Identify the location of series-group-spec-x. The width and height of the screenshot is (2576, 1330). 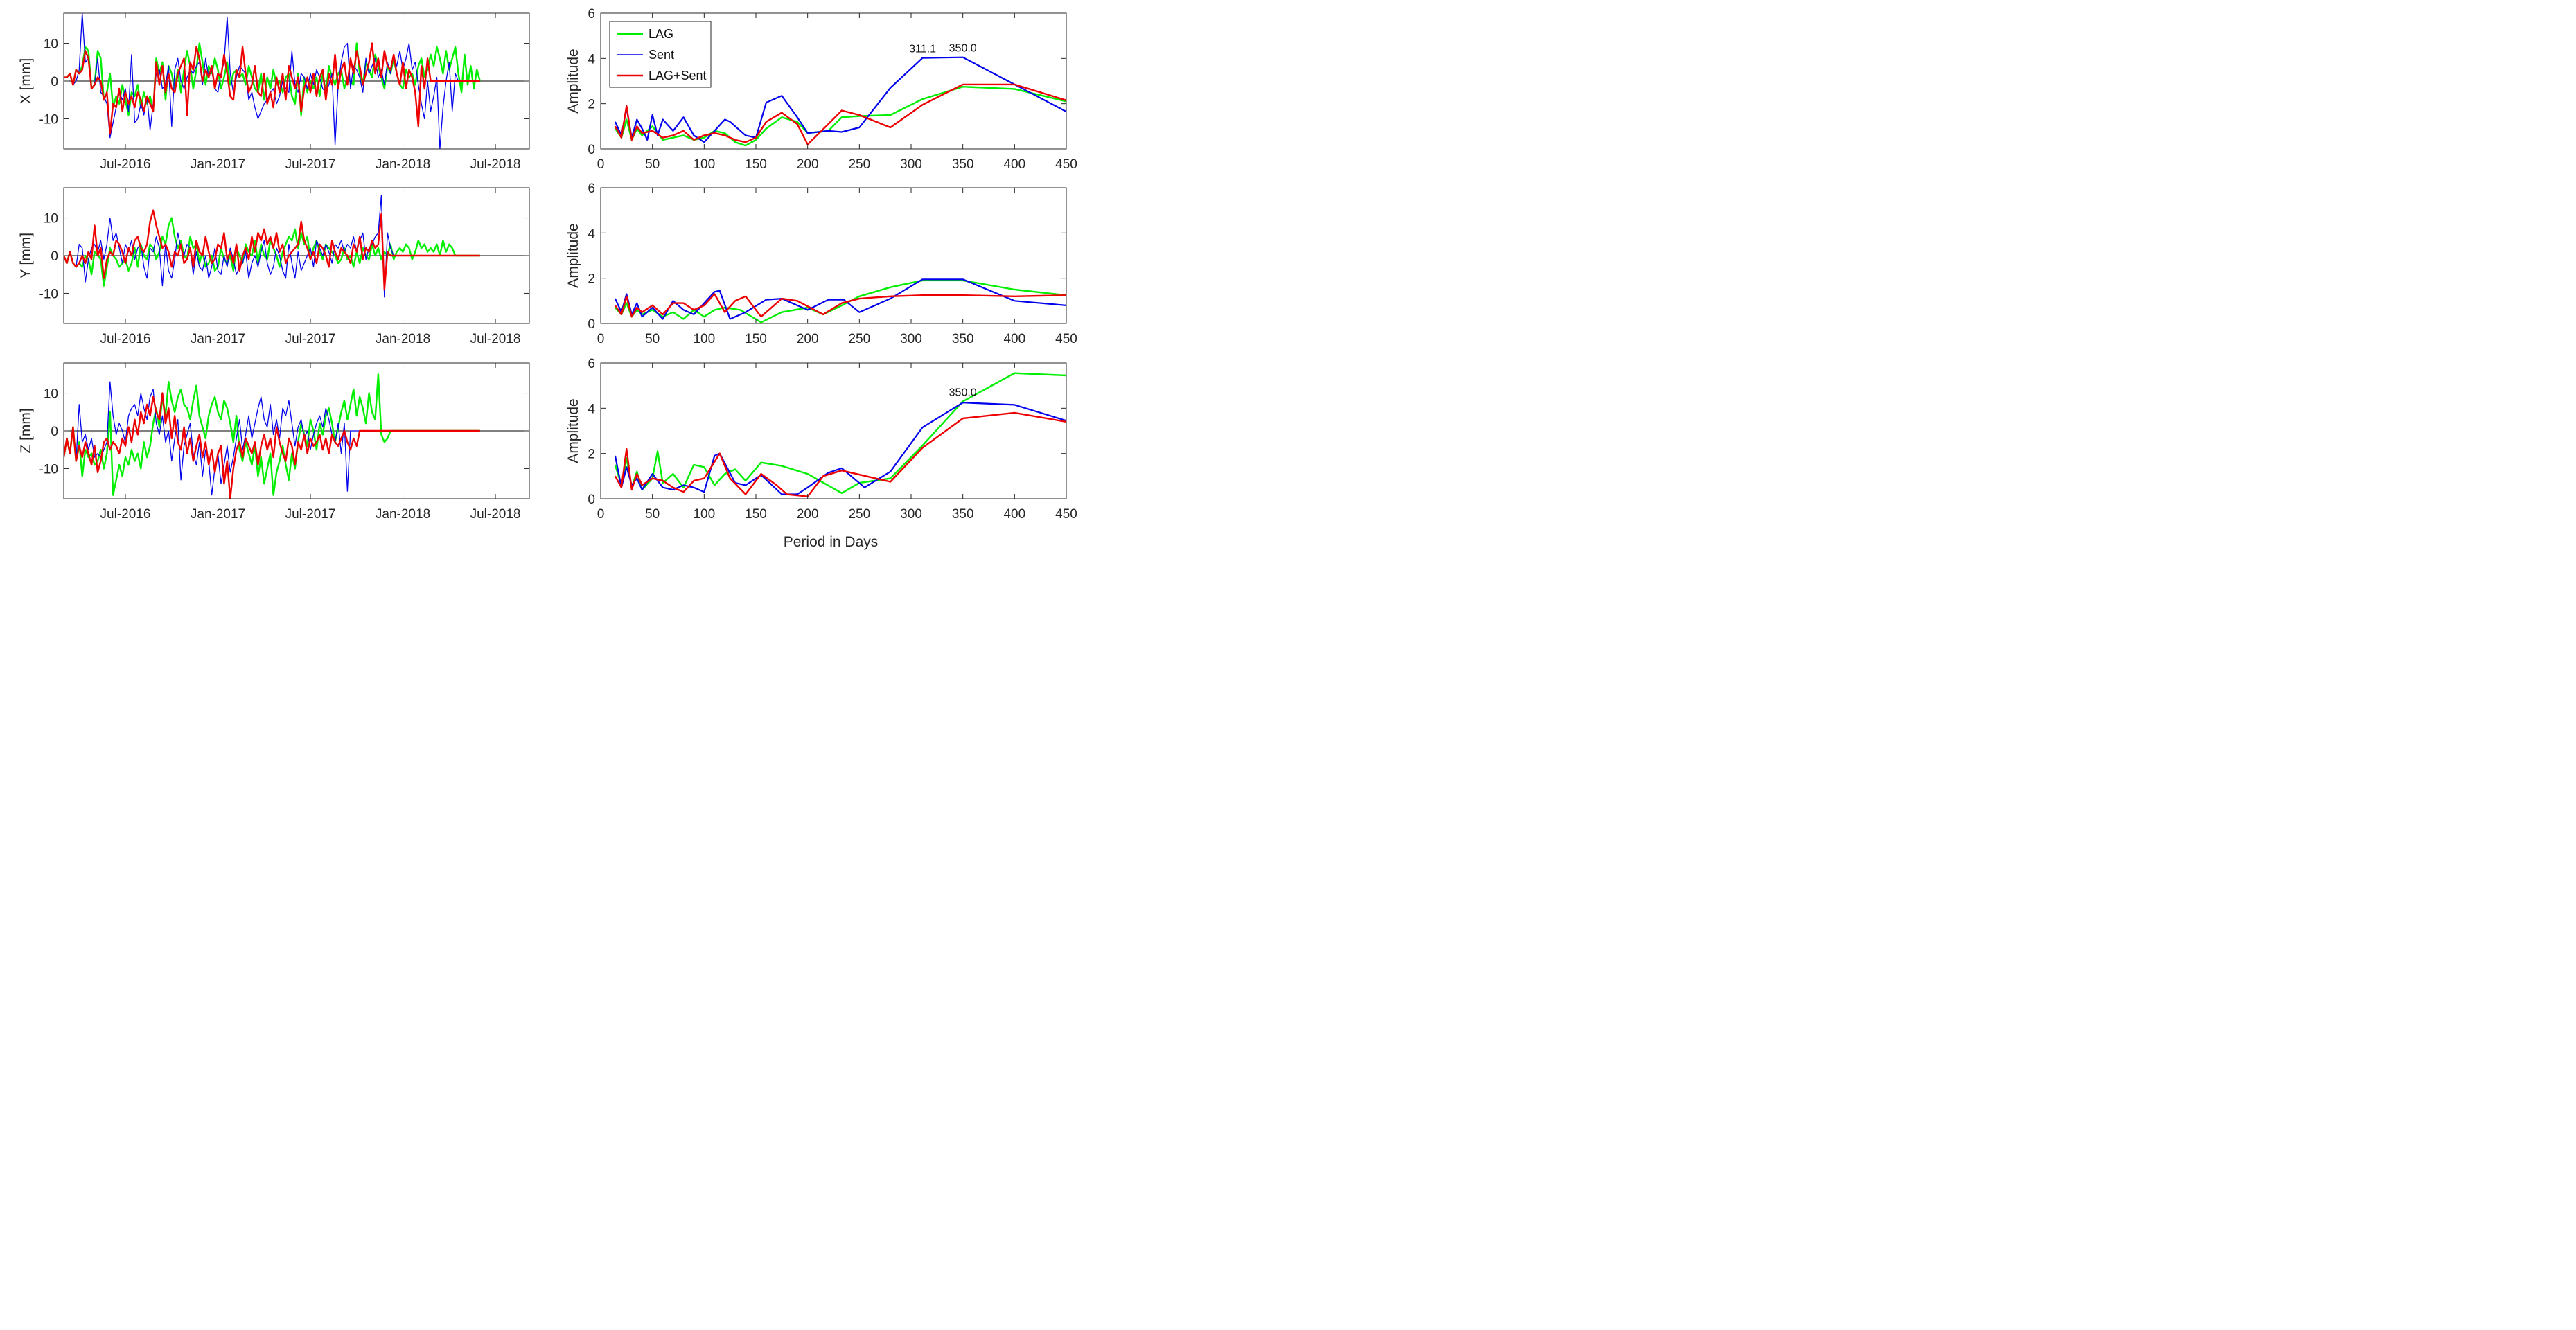
(840, 101).